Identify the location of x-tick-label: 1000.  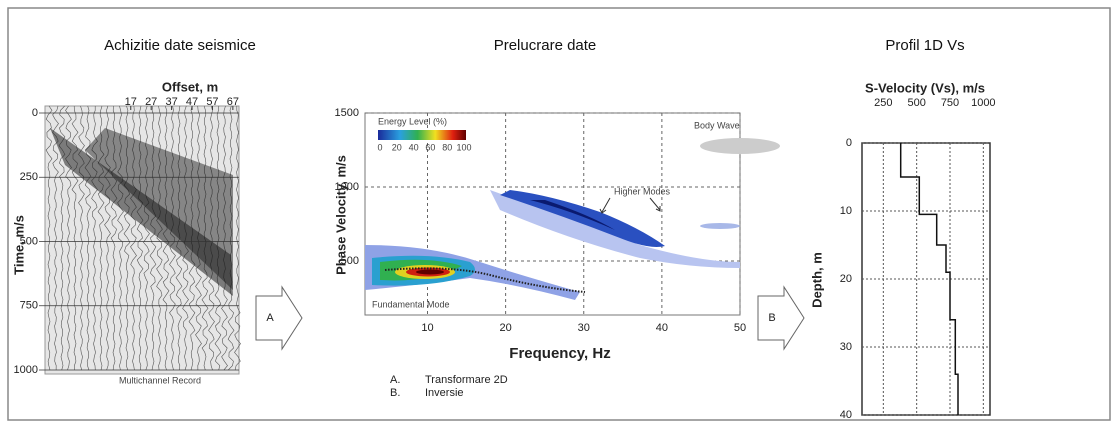
(983, 103).